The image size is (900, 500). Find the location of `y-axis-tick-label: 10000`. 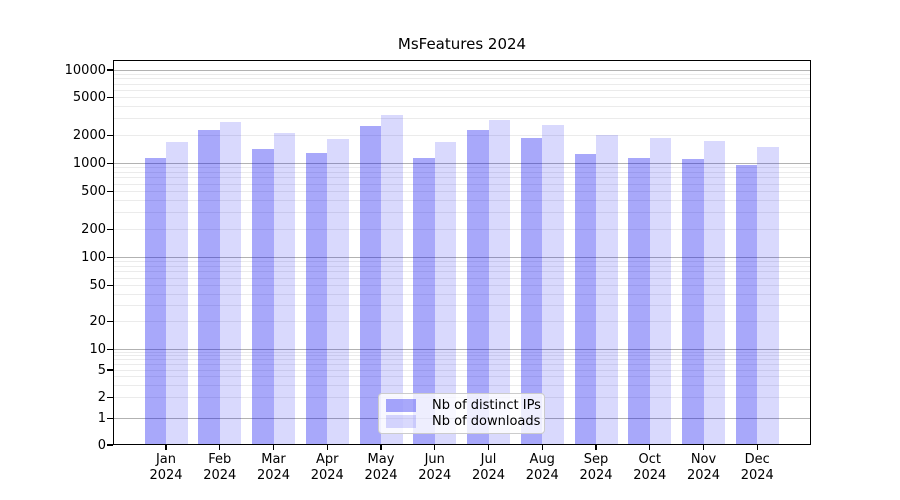

y-axis-tick-label: 10000 is located at coordinates (85, 70).